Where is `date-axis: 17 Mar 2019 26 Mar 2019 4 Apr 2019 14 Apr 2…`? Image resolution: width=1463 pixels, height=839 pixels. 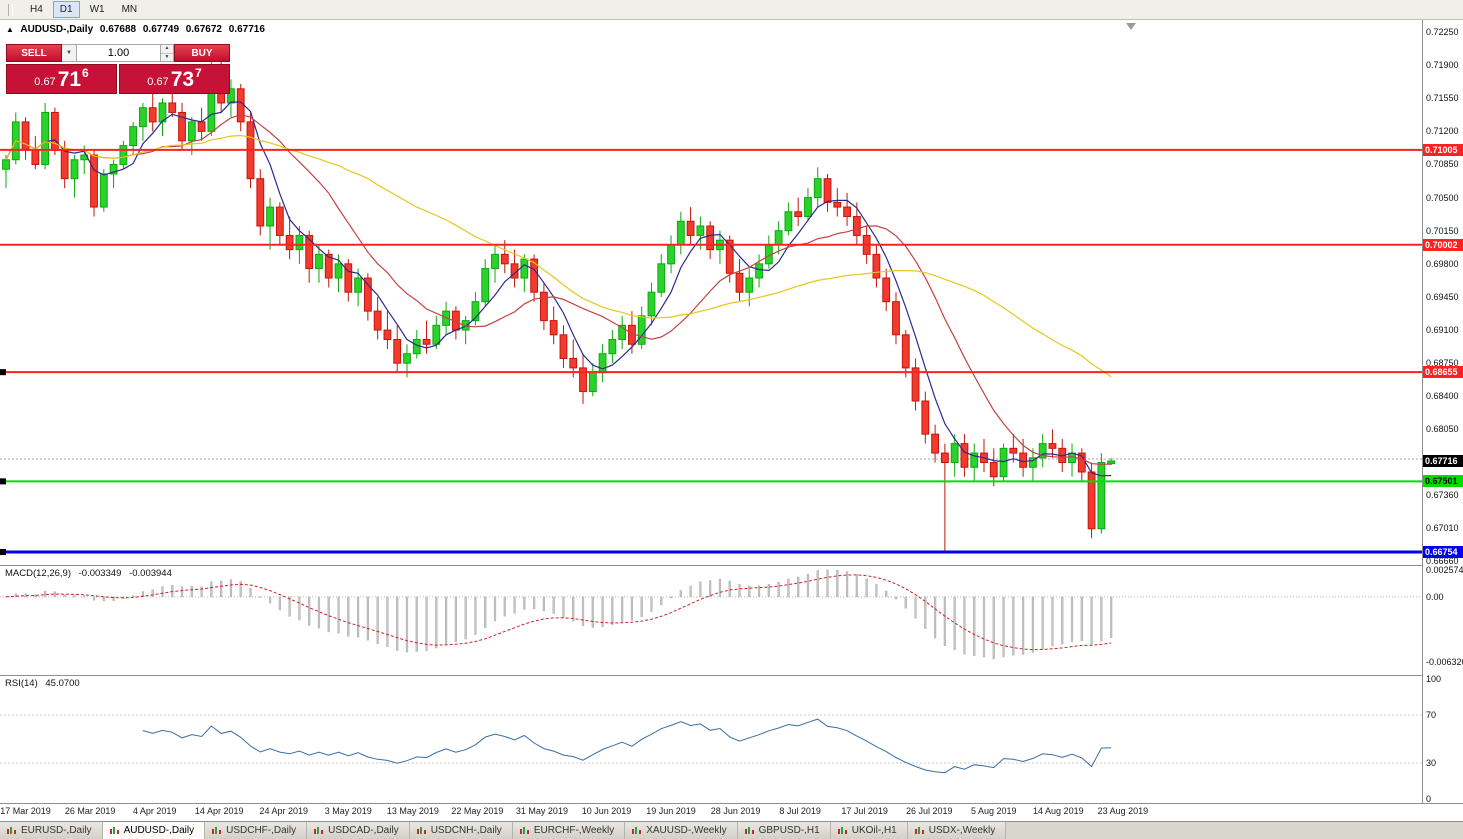
date-axis: 17 Mar 2019 26 Mar 2019 4 Apr 2019 14 Apr 2… is located at coordinates (711, 812).